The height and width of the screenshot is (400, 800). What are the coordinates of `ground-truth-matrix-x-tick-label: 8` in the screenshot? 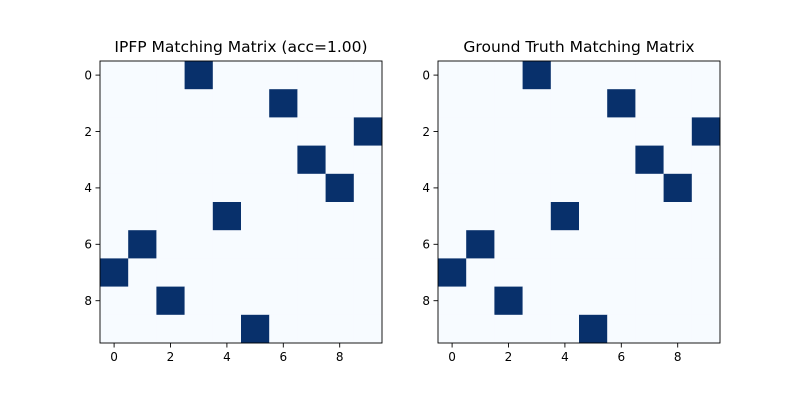 It's located at (678, 357).